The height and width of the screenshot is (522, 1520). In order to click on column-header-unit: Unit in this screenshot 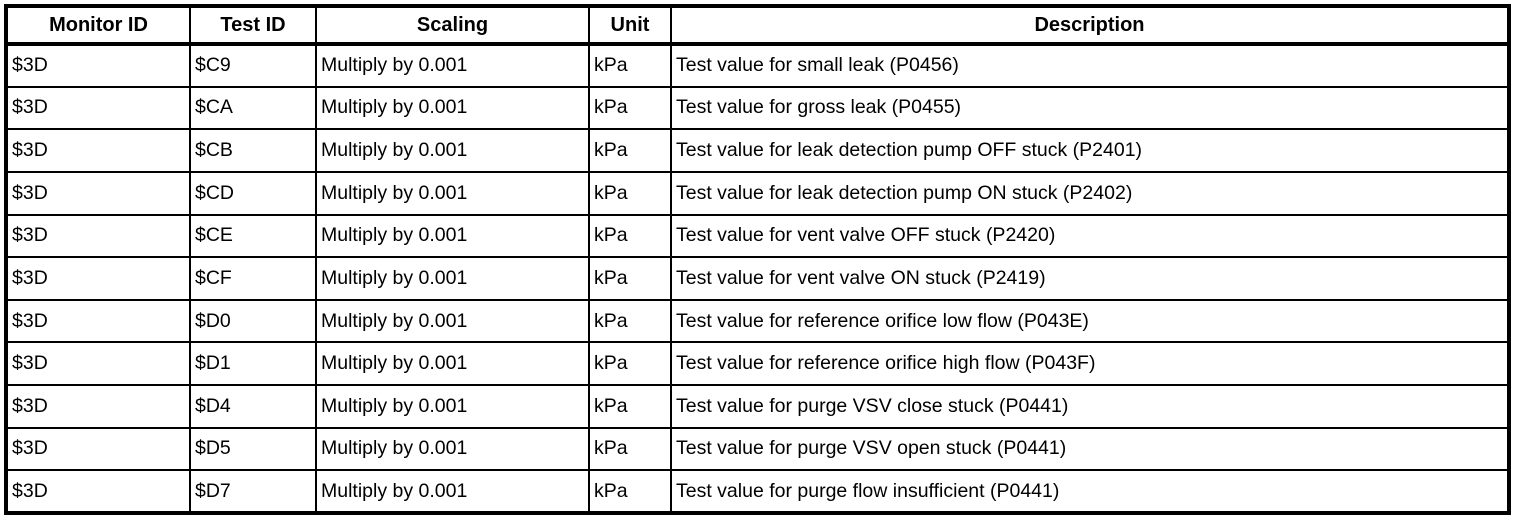, I will do `click(630, 25)`.